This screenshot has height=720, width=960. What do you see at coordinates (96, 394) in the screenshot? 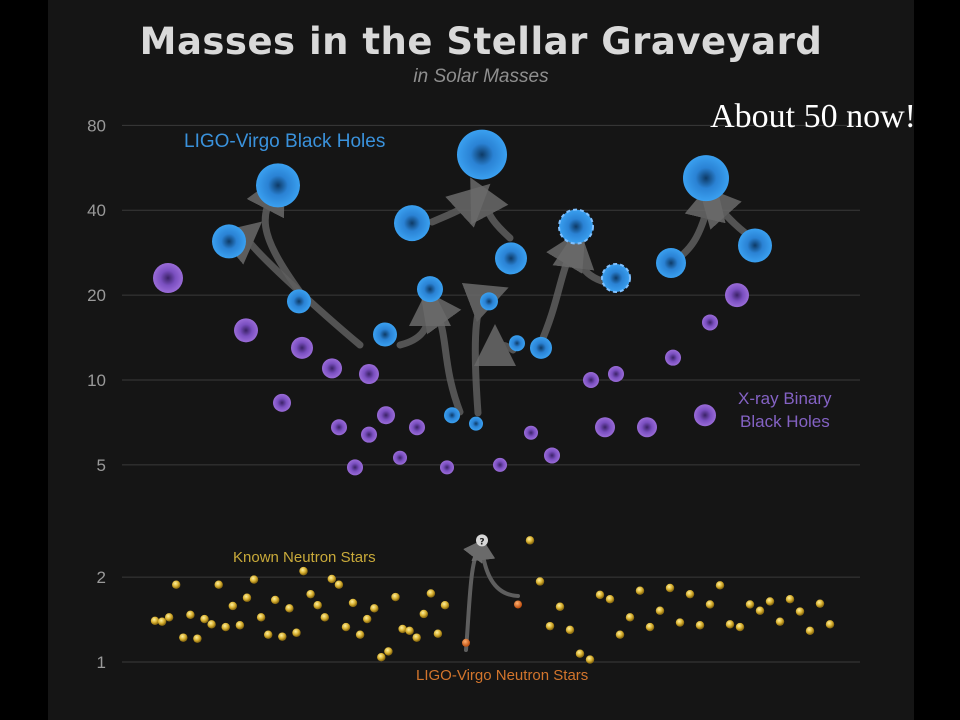
I see `y-axis-ticks: 1 2 5 10 20 40 80` at bounding box center [96, 394].